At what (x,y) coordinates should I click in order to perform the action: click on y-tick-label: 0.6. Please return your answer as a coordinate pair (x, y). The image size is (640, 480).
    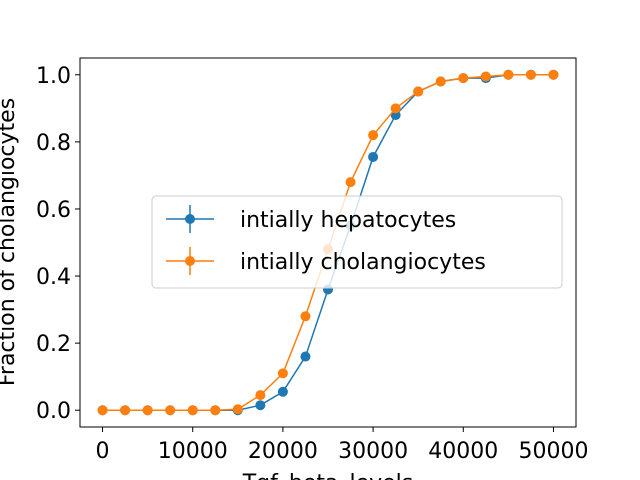
    Looking at the image, I should click on (53, 210).